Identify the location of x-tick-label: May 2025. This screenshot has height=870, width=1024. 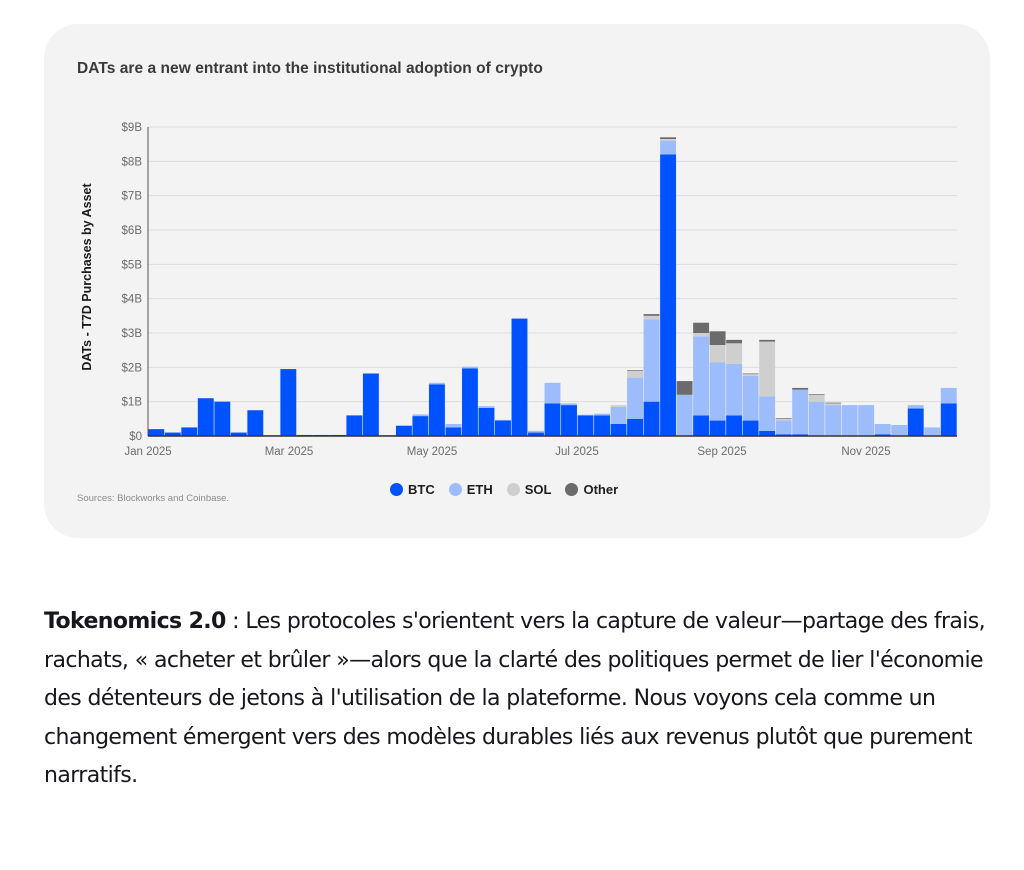
(432, 452).